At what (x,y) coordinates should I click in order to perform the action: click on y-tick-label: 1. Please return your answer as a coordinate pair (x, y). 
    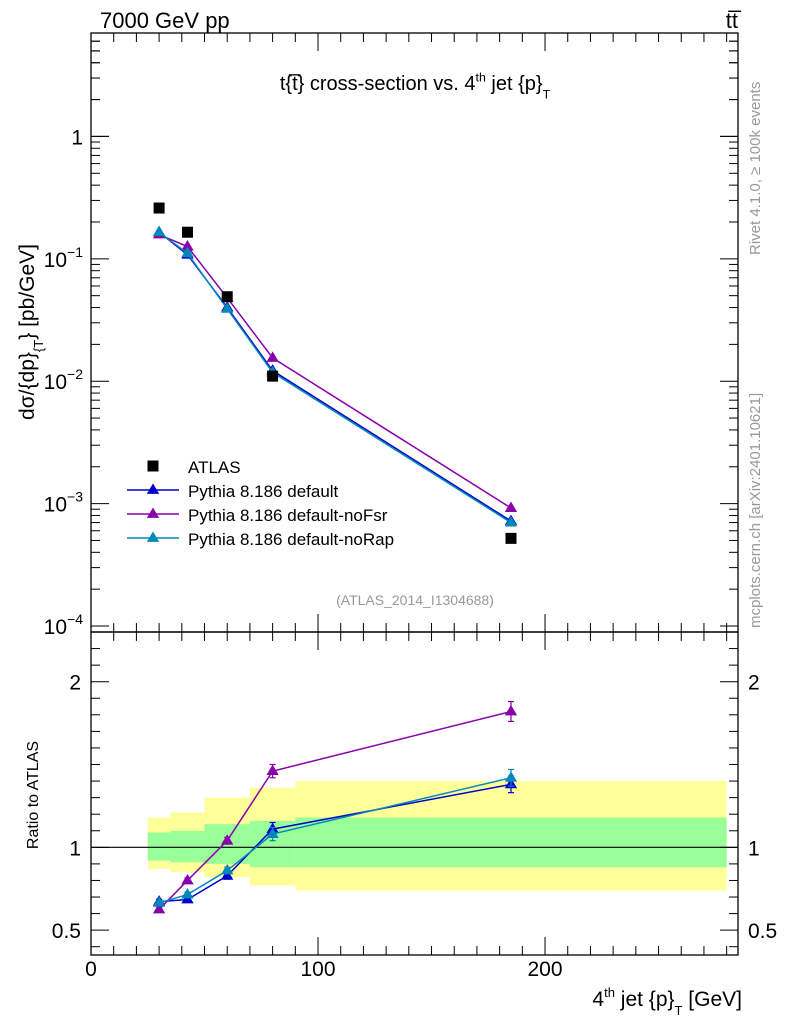
    Looking at the image, I should click on (77, 137).